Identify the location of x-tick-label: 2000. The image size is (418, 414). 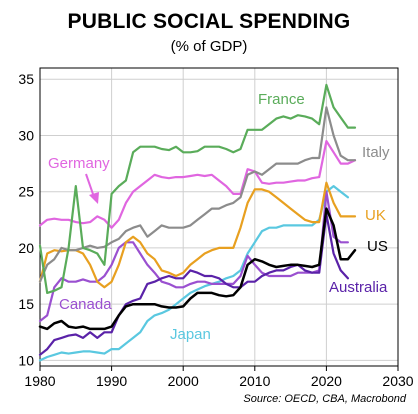
(183, 381).